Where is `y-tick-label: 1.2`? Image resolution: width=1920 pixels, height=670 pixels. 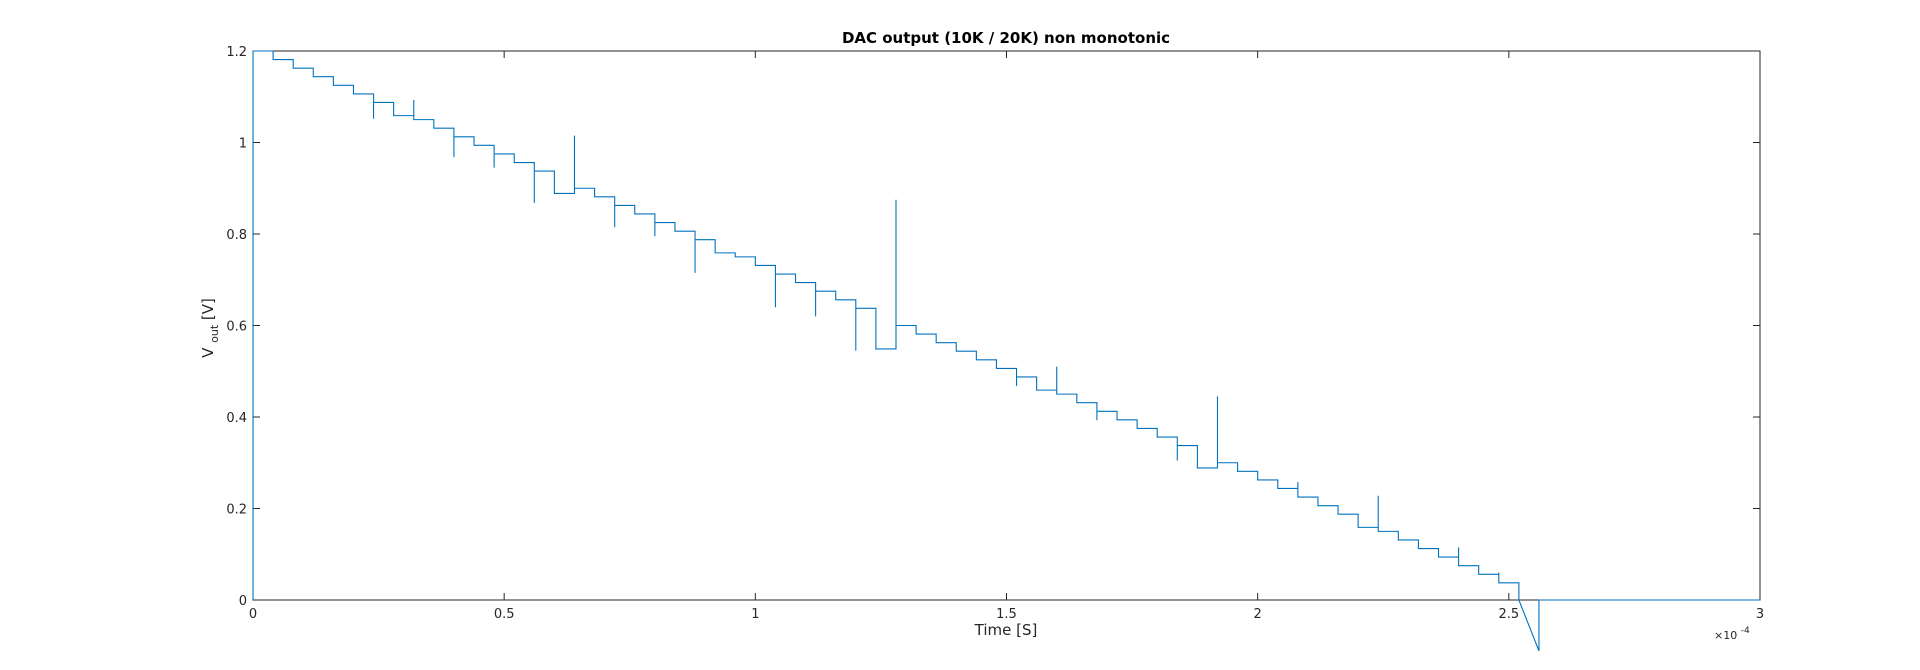 y-tick-label: 1.2 is located at coordinates (236, 52).